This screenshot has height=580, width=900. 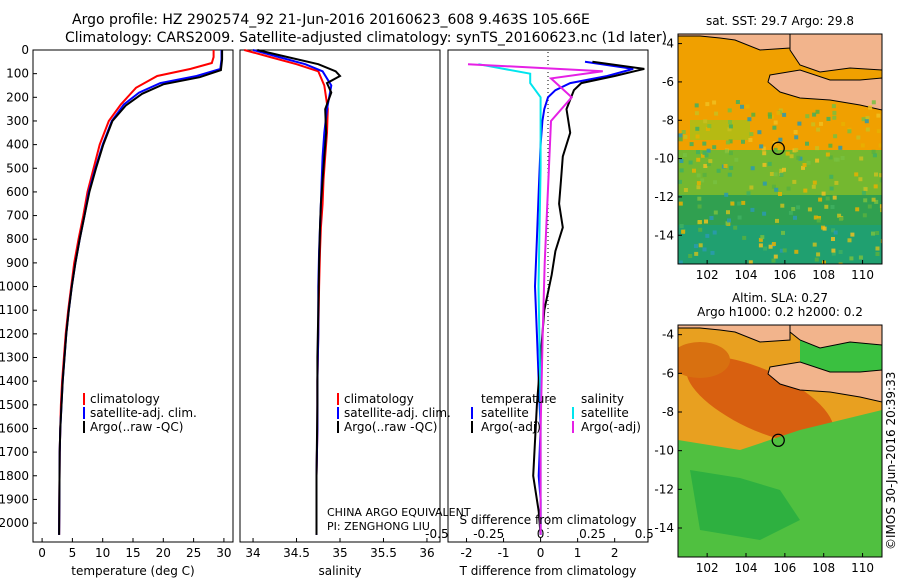 What do you see at coordinates (664, 159) in the screenshot?
I see `map-lat-tick-label: -10` at bounding box center [664, 159].